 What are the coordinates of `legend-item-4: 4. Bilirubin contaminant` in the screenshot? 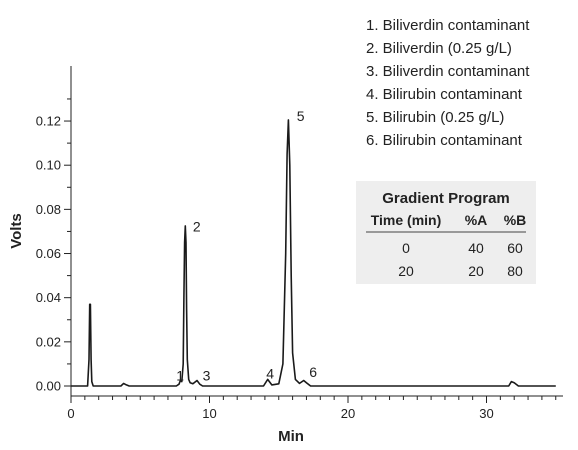 It's located at (444, 94).